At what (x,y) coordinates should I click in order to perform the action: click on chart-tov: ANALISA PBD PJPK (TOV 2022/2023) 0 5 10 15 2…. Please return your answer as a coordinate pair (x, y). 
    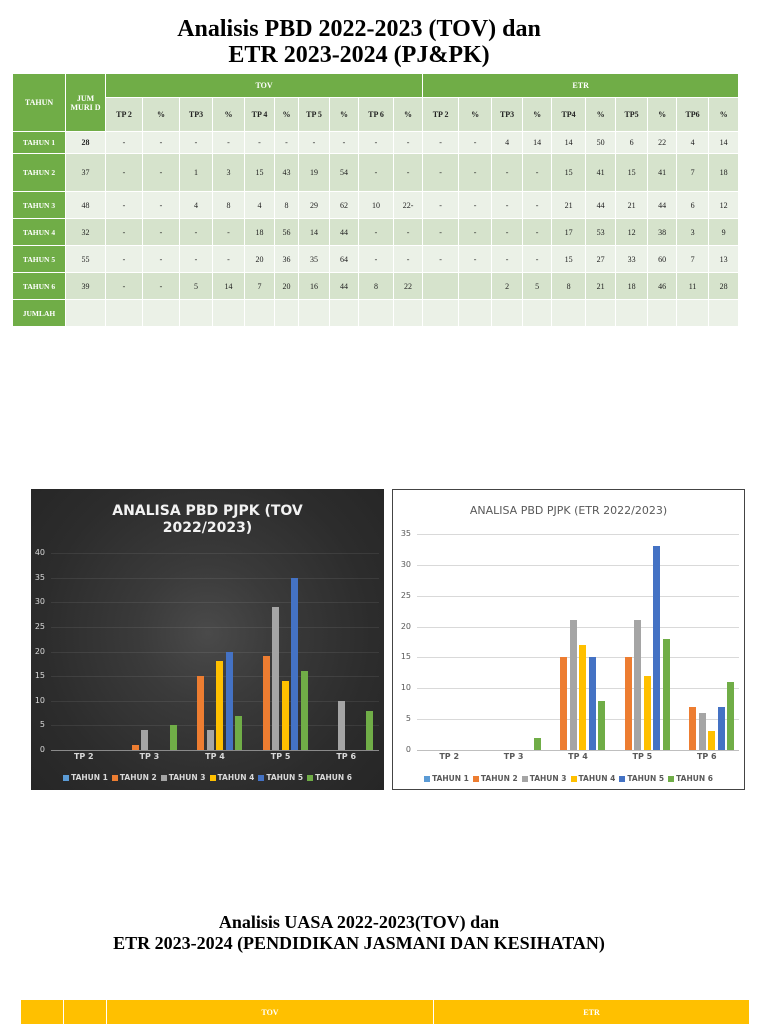
    Looking at the image, I should click on (207, 639).